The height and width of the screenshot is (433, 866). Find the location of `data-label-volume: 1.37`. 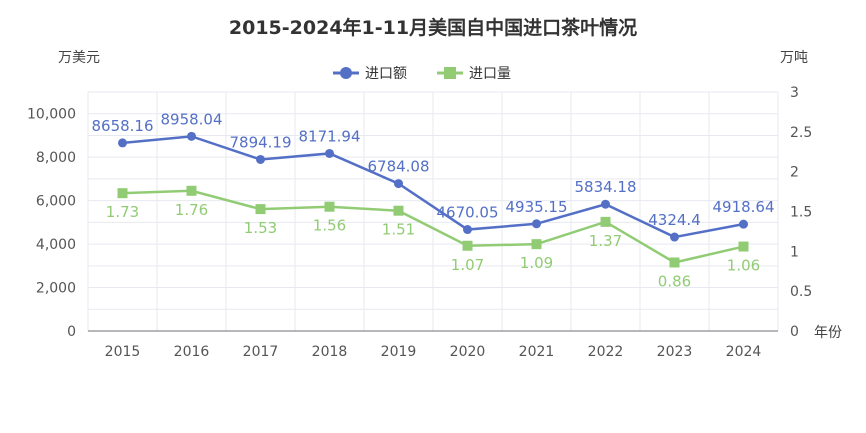

data-label-volume: 1.37 is located at coordinates (605, 241).